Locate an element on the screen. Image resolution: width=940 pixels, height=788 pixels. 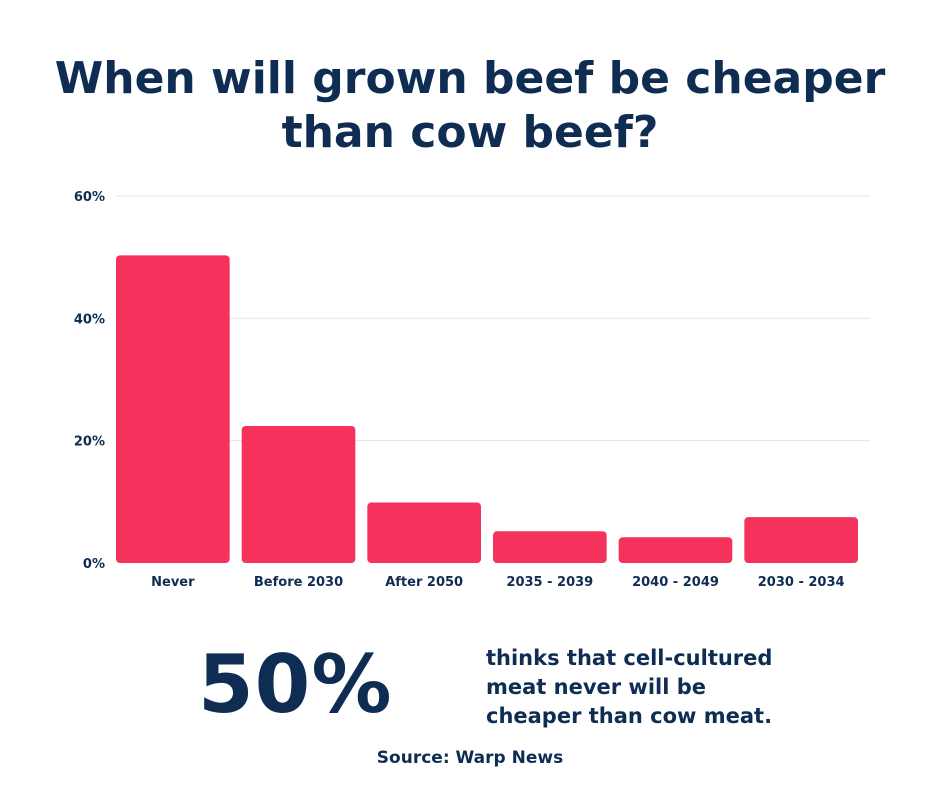
x-tick-label: 2035 - 2039 is located at coordinates (549, 582).